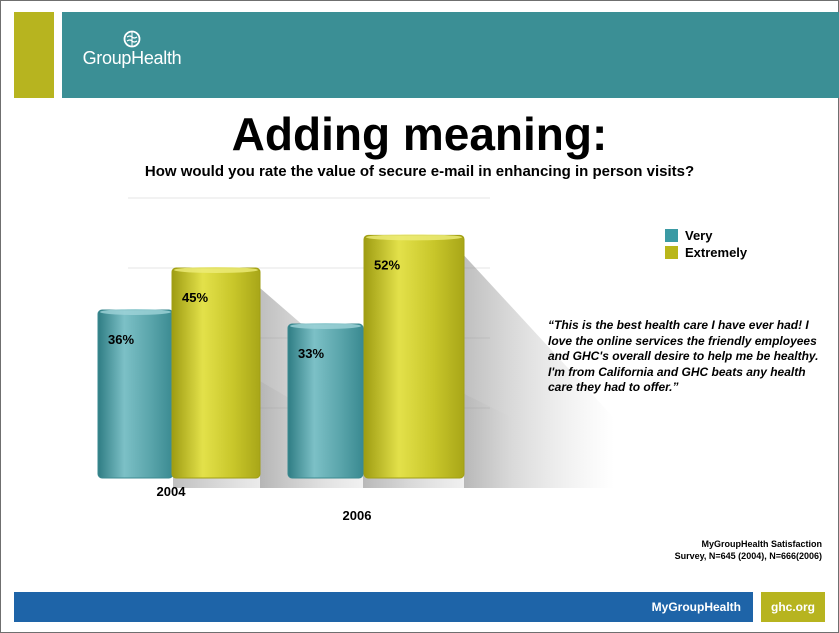  I want to click on bar-value-label: 33%, so click(311, 353).